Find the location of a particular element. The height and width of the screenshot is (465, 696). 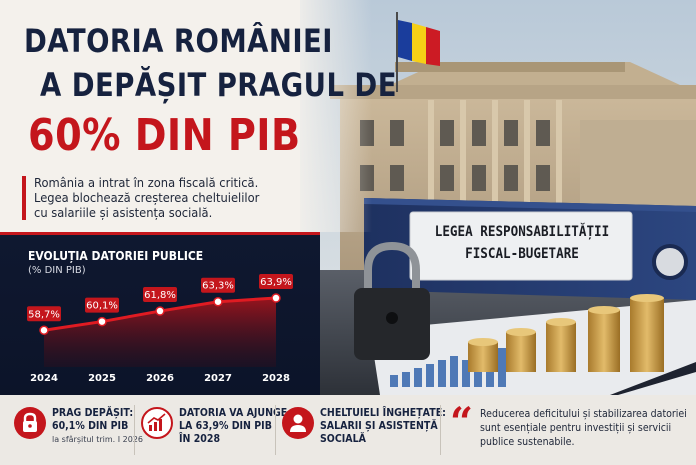

card-2-title-2: LA 63,9% DIN PIB is located at coordinates (225, 426).